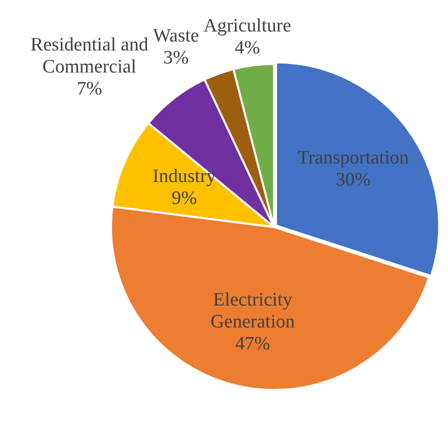 Image resolution: width=448 pixels, height=422 pixels. What do you see at coordinates (176, 57) in the screenshot?
I see `data-label: 3%` at bounding box center [176, 57].